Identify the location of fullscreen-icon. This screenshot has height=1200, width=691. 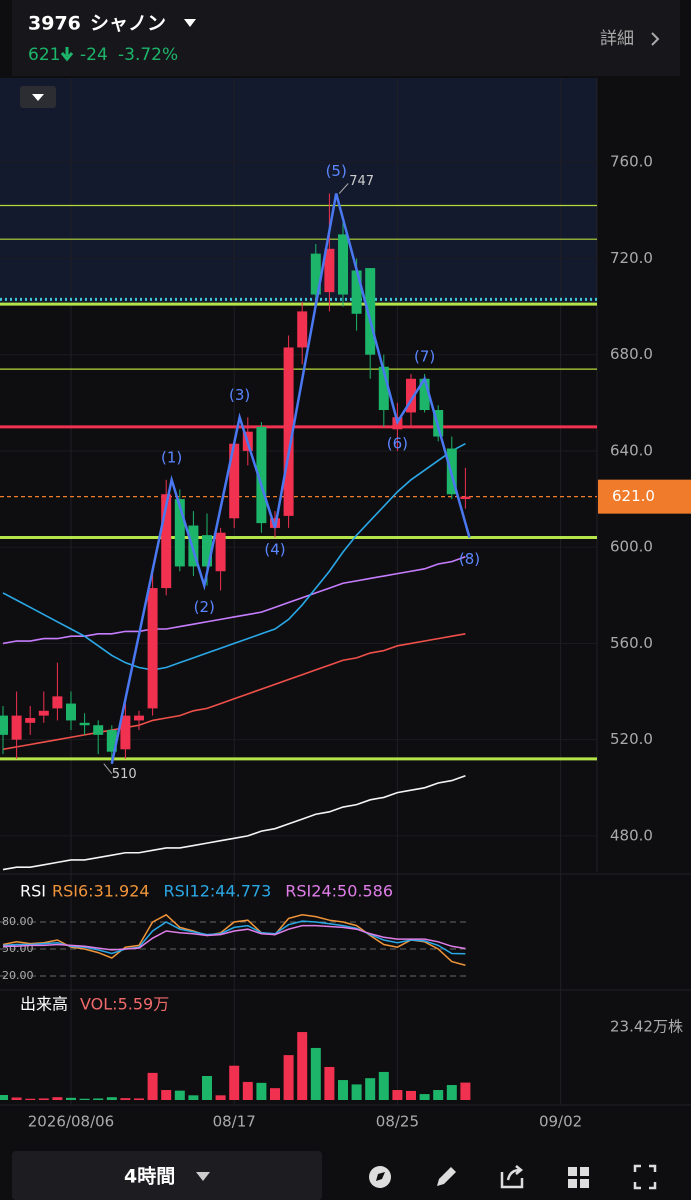
(645, 1177).